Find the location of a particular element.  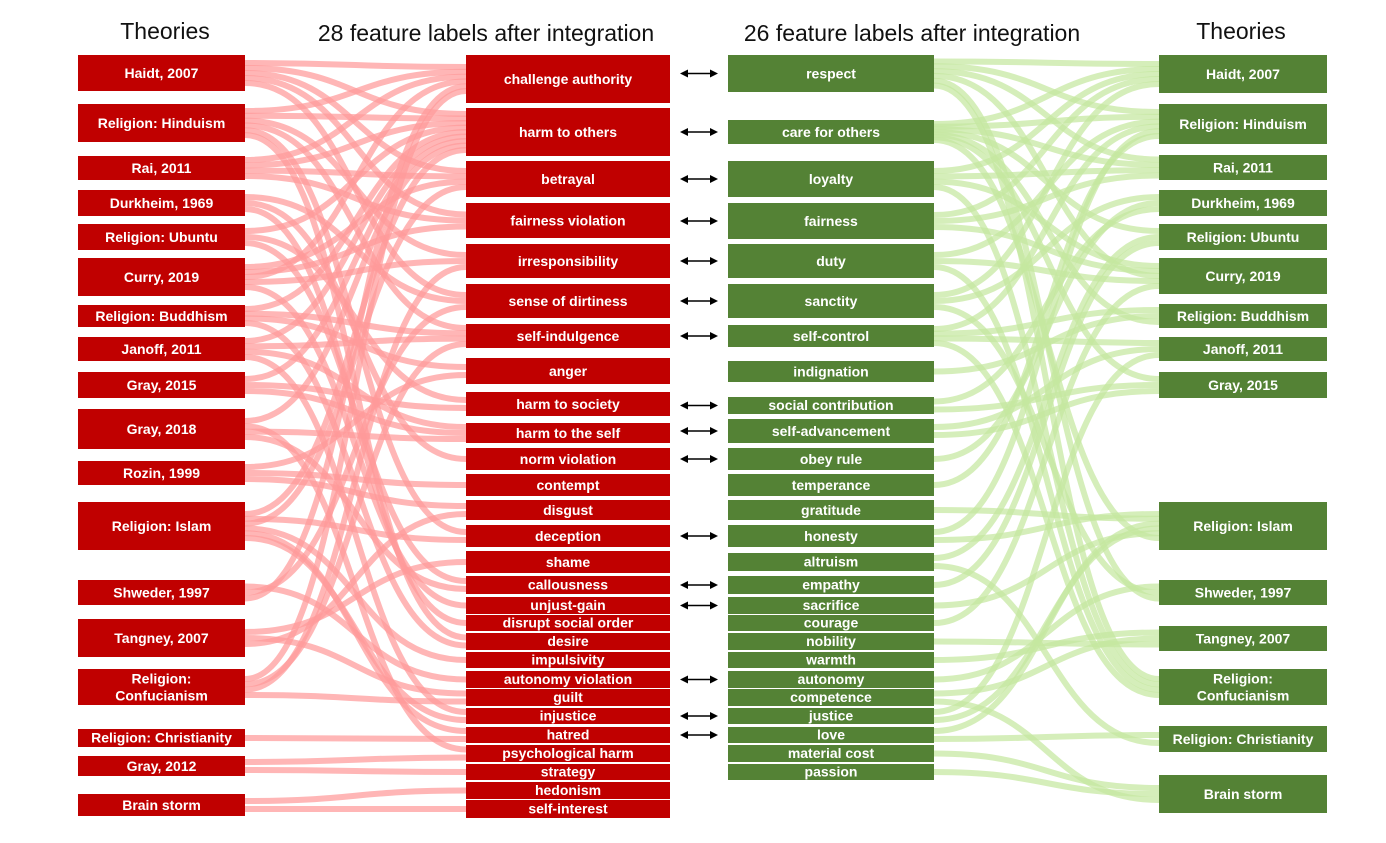

right-link-autonomy--shweder-1997 is located at coordinates (1046, 633).